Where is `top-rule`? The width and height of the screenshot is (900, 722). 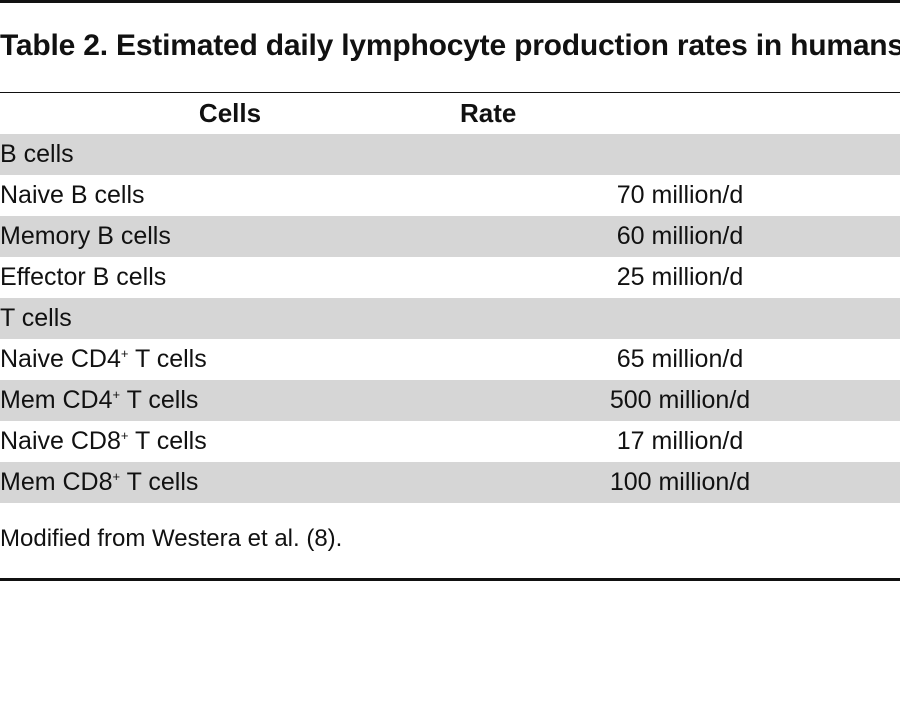 top-rule is located at coordinates (450, 1).